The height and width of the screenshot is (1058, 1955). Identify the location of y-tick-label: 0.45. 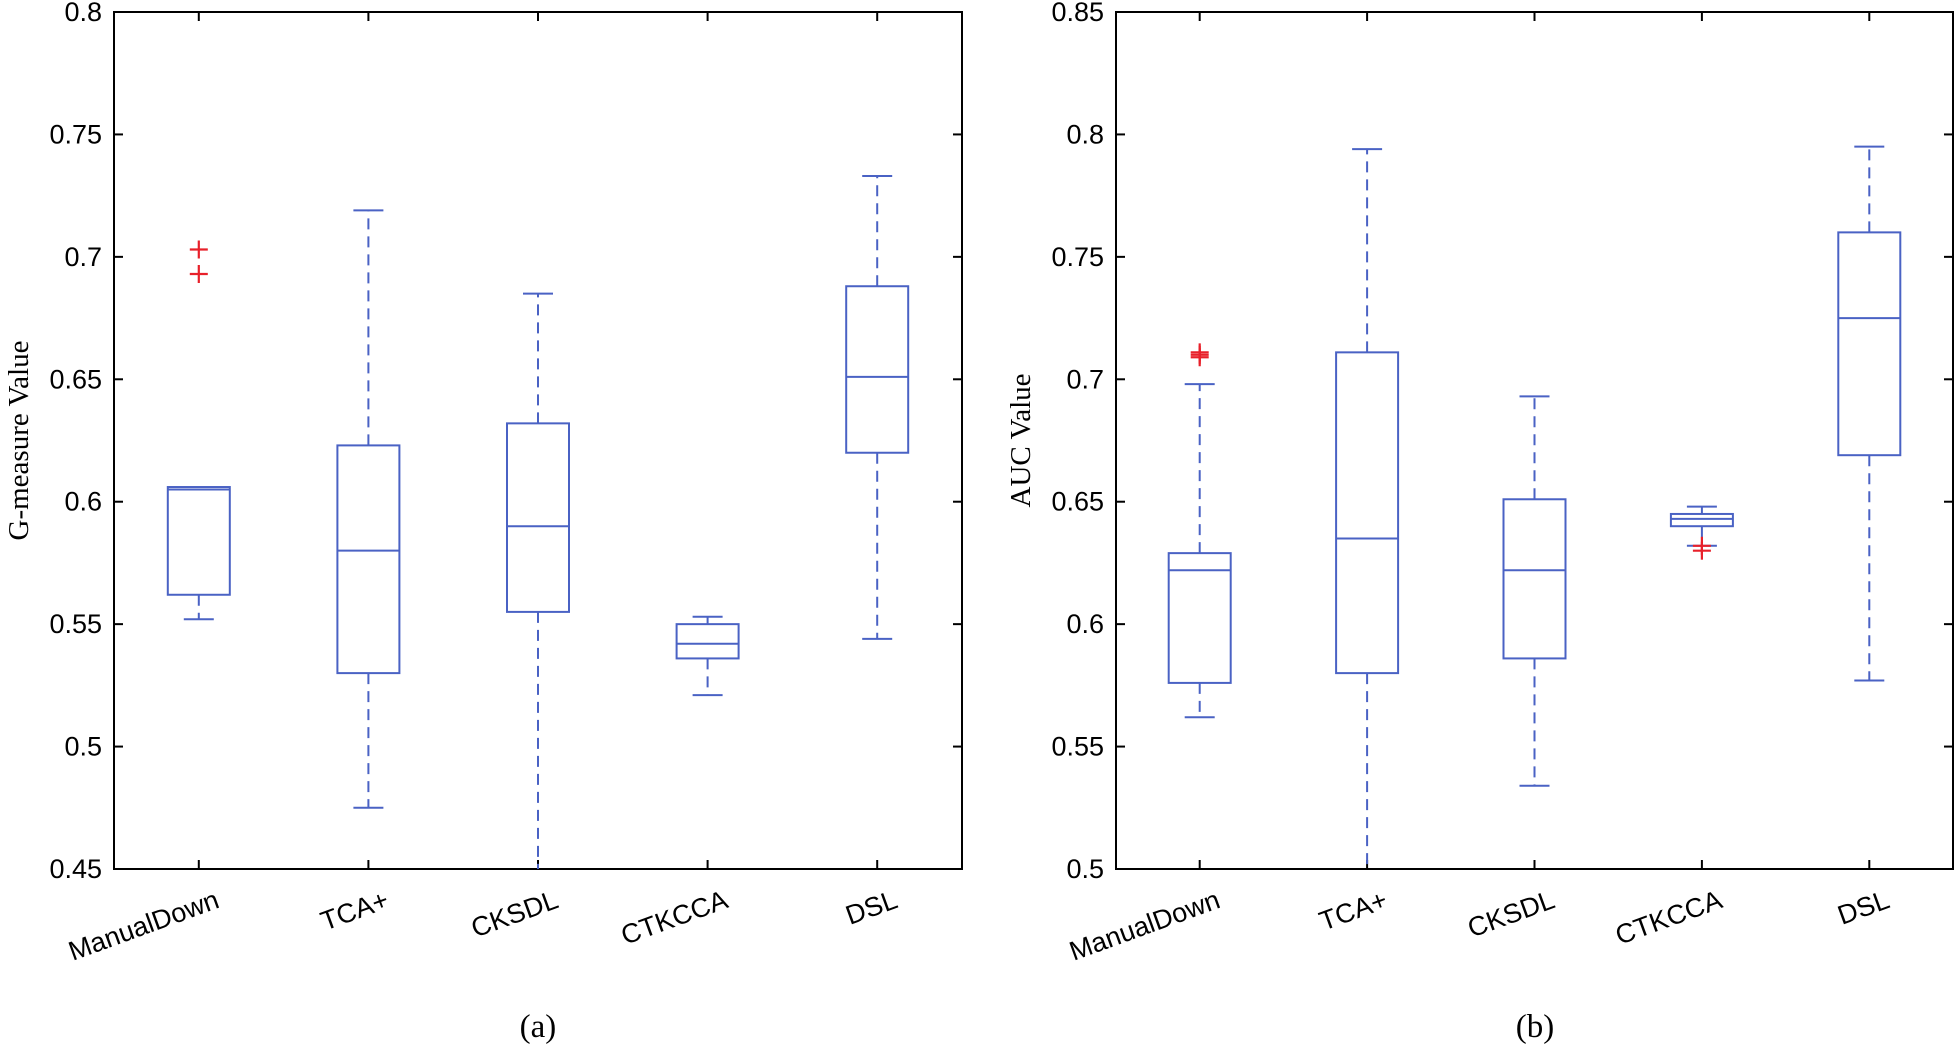
(75, 869).